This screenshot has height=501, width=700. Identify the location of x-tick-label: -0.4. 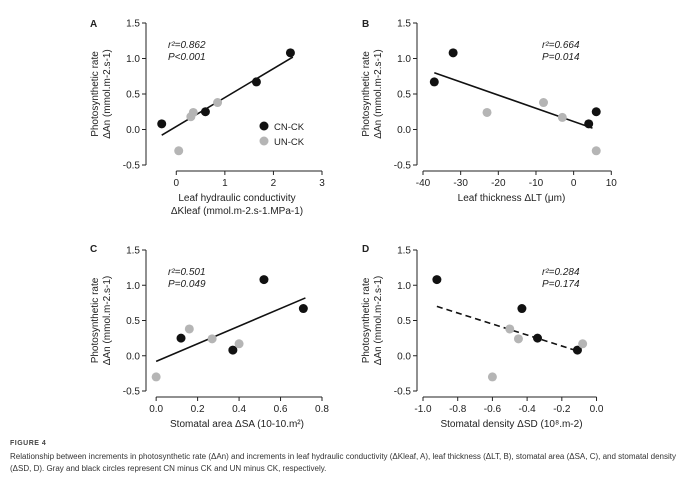
(528, 409).